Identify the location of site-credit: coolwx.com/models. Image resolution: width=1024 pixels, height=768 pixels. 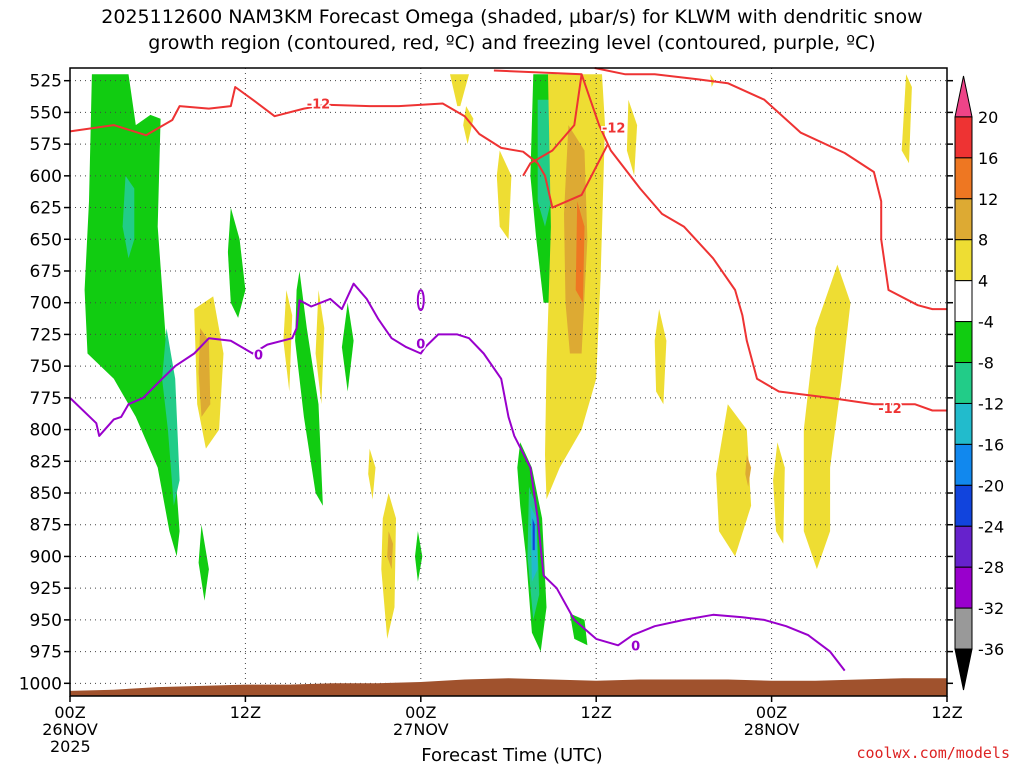
(933, 753).